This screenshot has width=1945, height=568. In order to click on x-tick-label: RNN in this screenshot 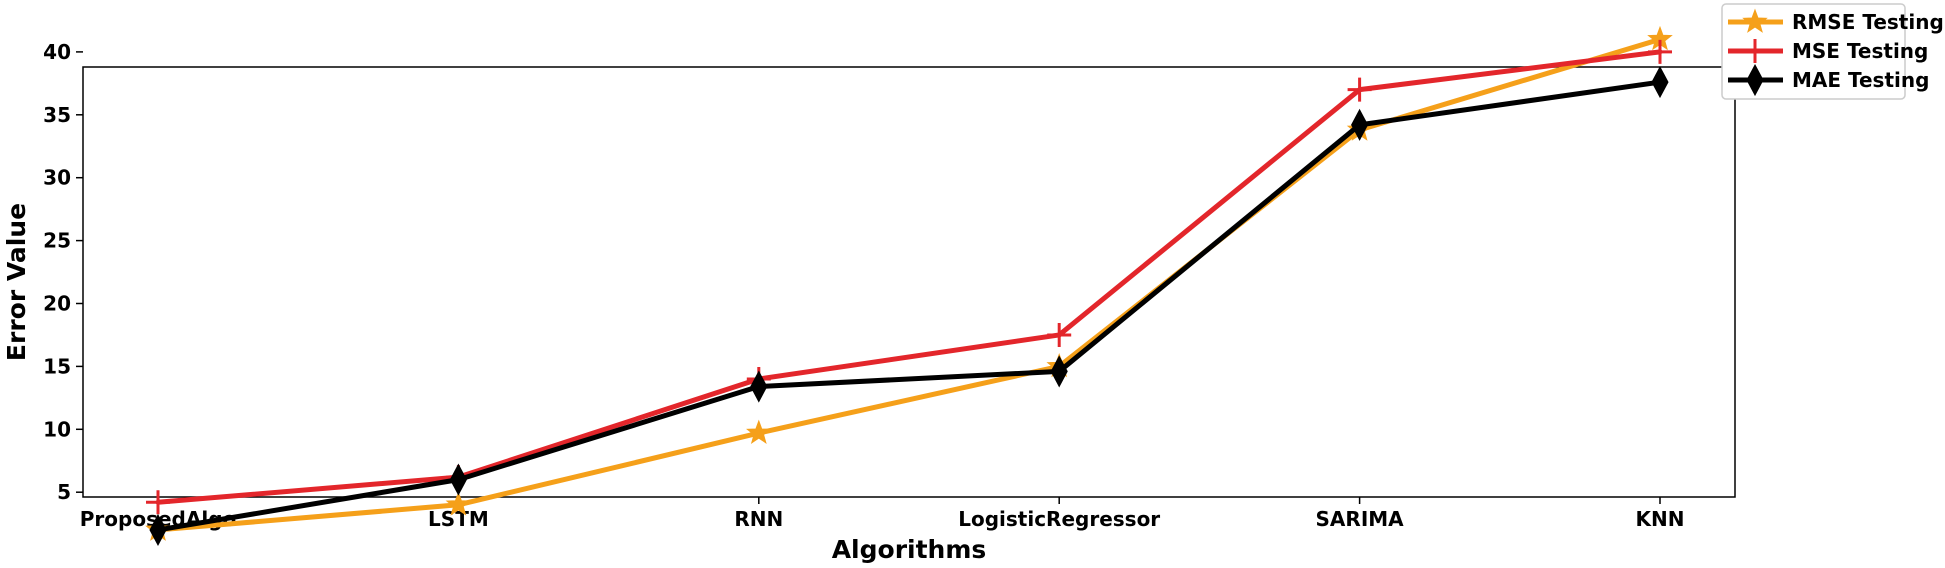, I will do `click(758, 519)`.